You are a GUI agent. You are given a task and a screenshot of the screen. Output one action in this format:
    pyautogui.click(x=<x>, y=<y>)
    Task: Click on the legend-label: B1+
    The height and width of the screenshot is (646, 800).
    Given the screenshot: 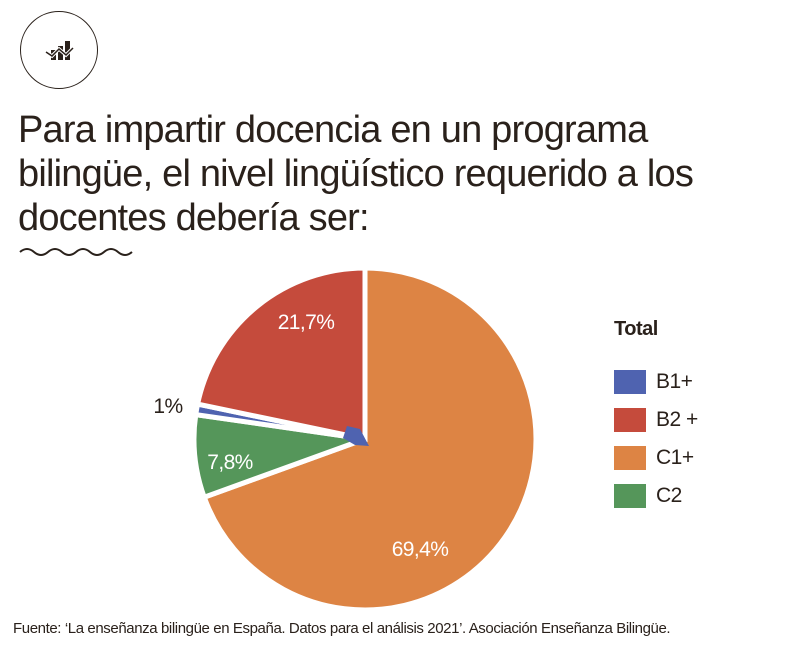 What is the action you would take?
    pyautogui.click(x=674, y=381)
    